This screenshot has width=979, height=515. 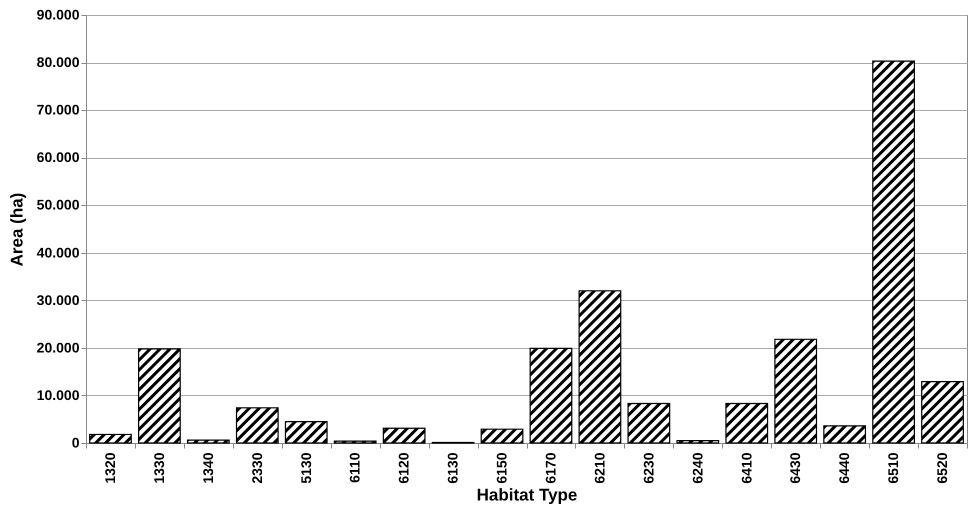 I want to click on x-tick-label: 6120, so click(x=404, y=468).